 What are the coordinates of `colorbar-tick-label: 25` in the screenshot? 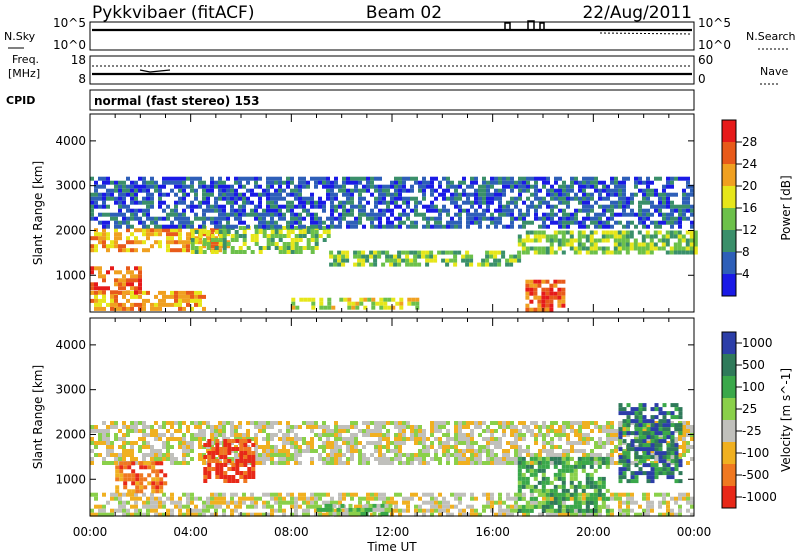 It's located at (749, 409).